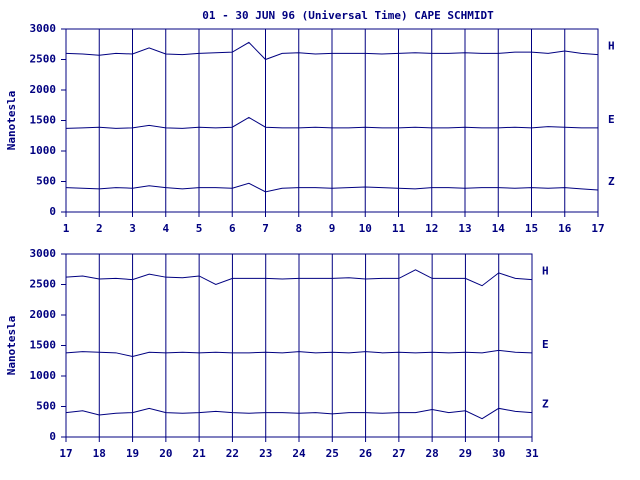  Describe the element at coordinates (265, 228) in the screenshot. I see `x-tick-label: 7` at that location.